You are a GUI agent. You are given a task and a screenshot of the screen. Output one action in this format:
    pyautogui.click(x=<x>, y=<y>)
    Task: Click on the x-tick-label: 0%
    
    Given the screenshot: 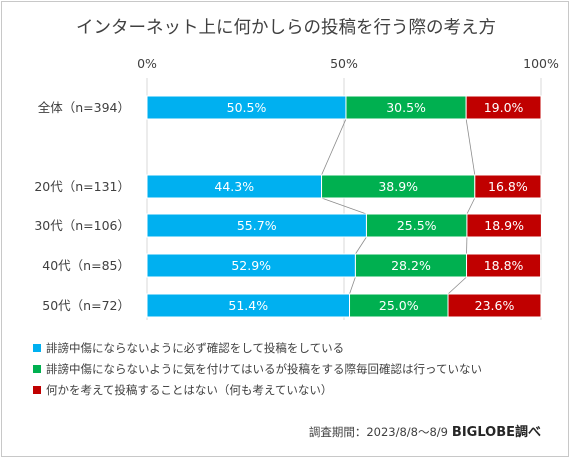 What is the action you would take?
    pyautogui.click(x=147, y=63)
    